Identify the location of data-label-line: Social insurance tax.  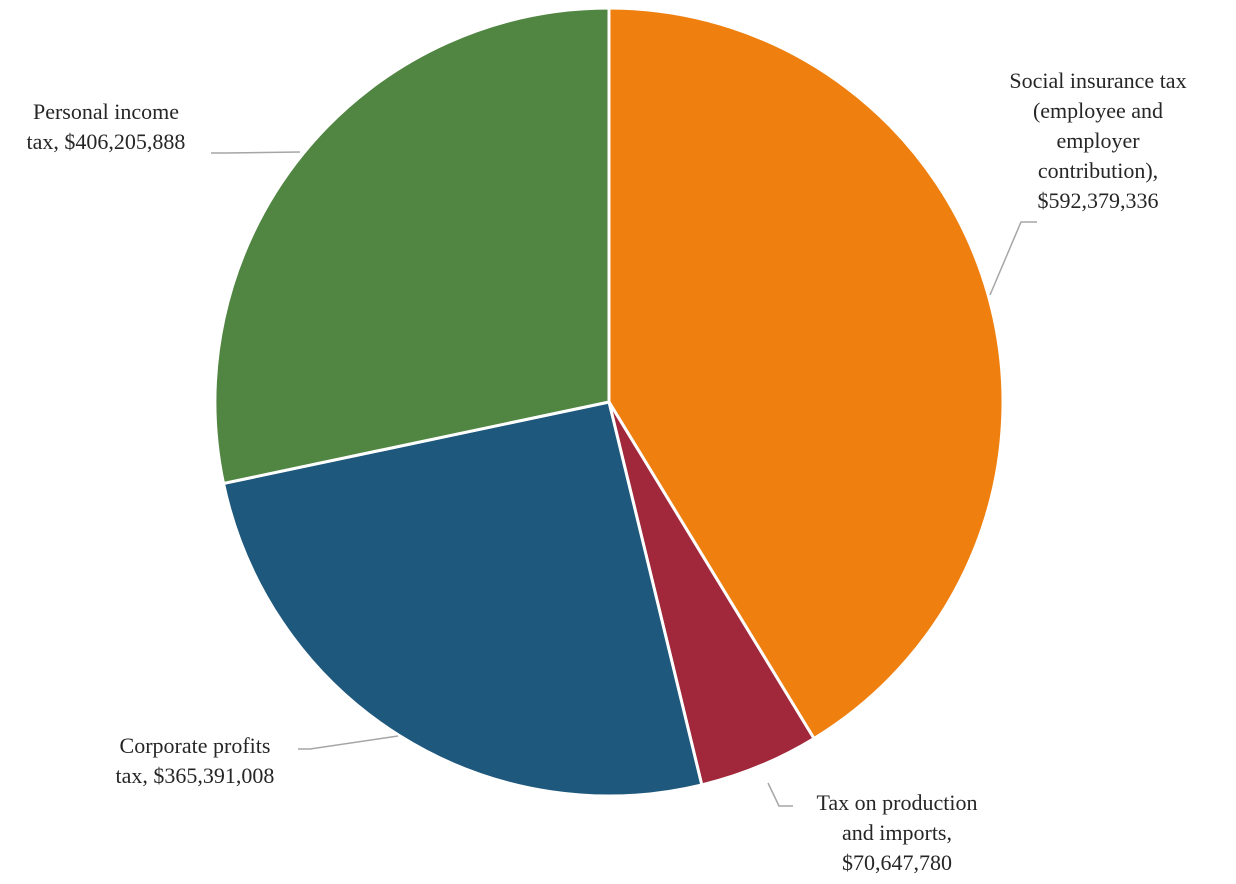
(1097, 80).